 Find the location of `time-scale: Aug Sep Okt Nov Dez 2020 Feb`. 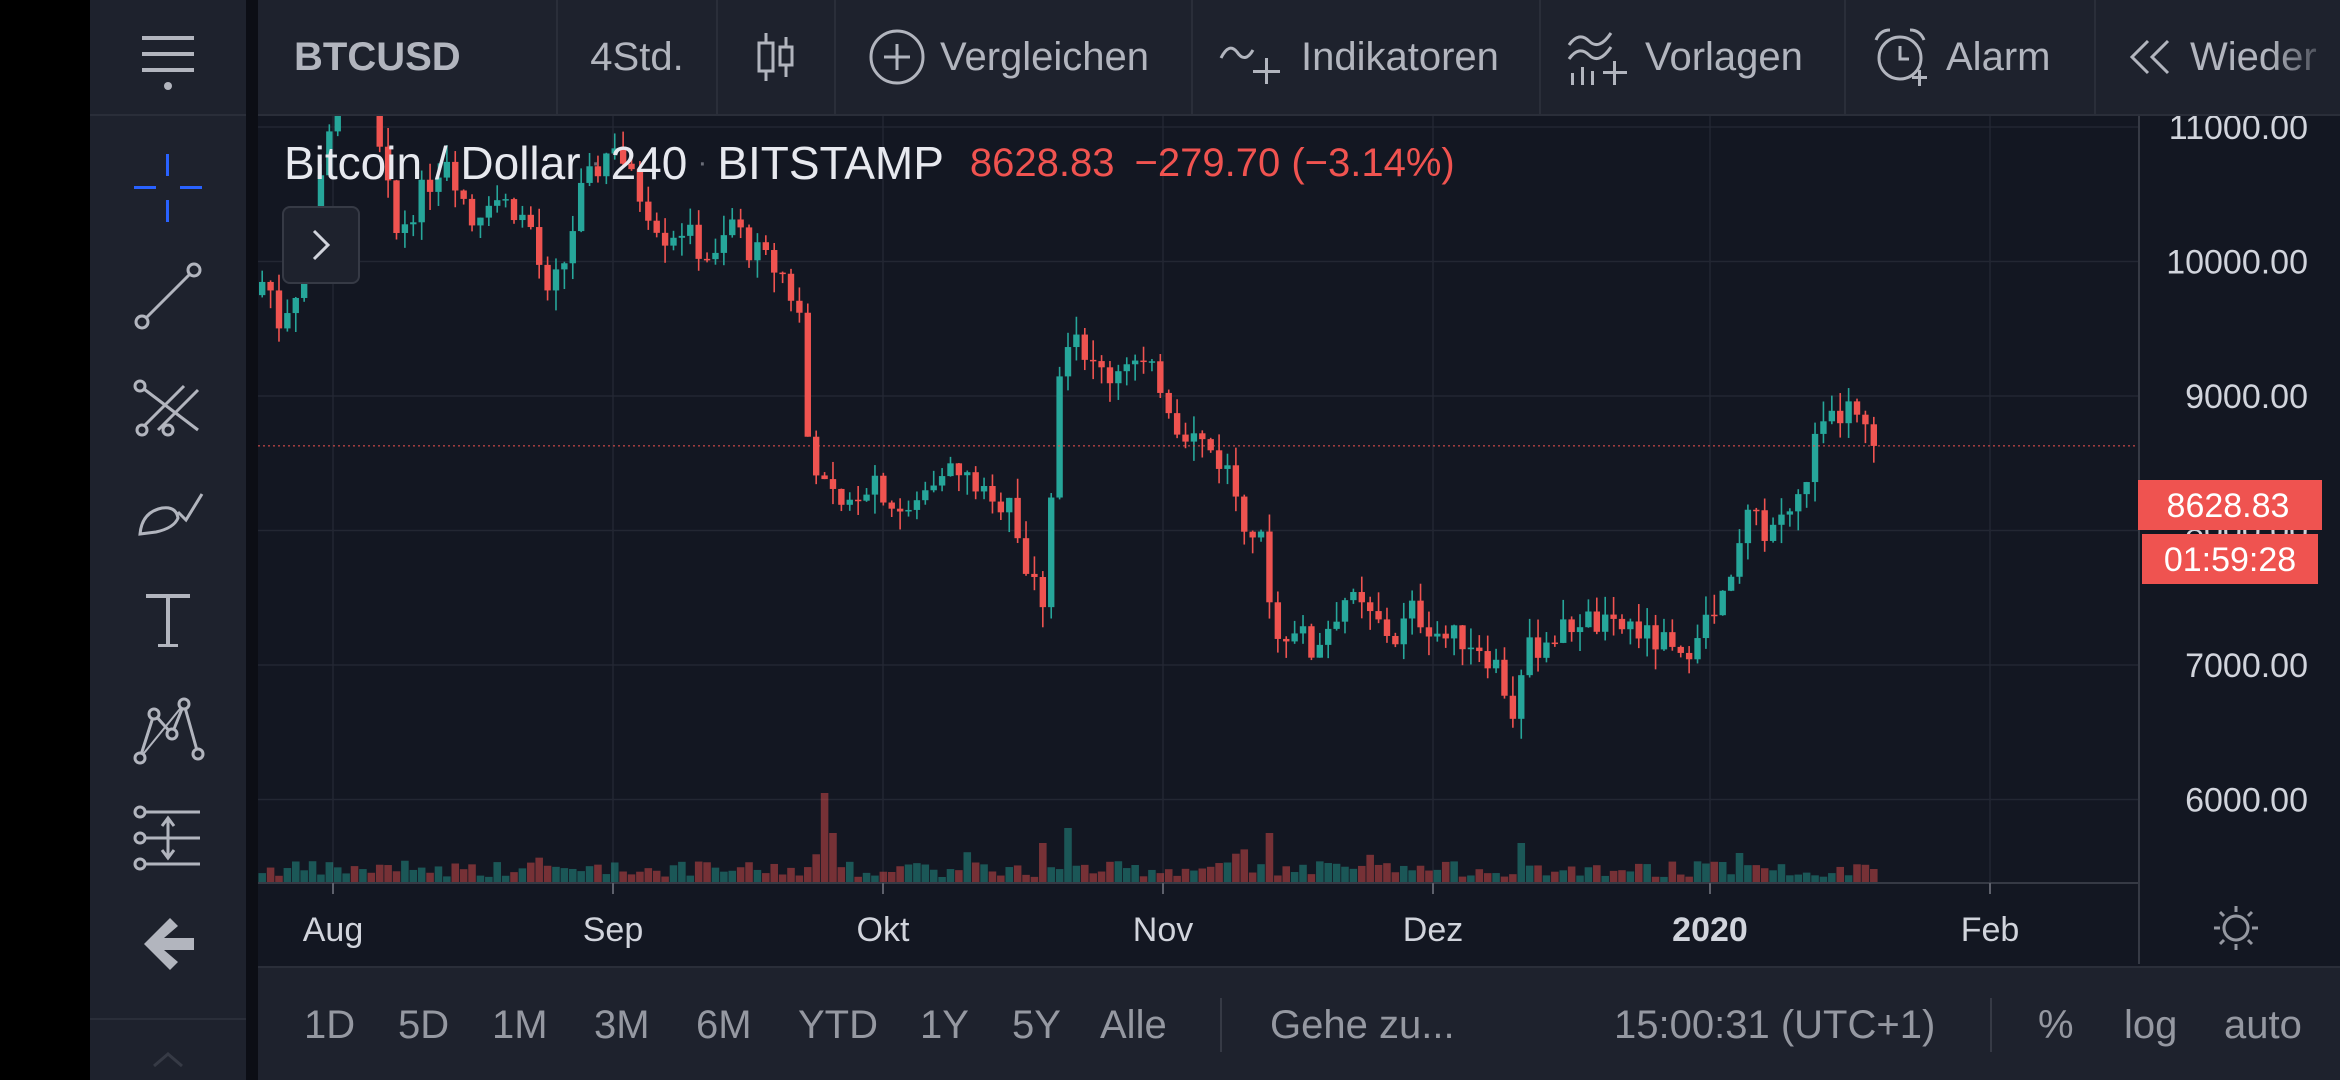

time-scale: Aug Sep Okt Nov Dez 2020 Feb is located at coordinates (1161, 916).